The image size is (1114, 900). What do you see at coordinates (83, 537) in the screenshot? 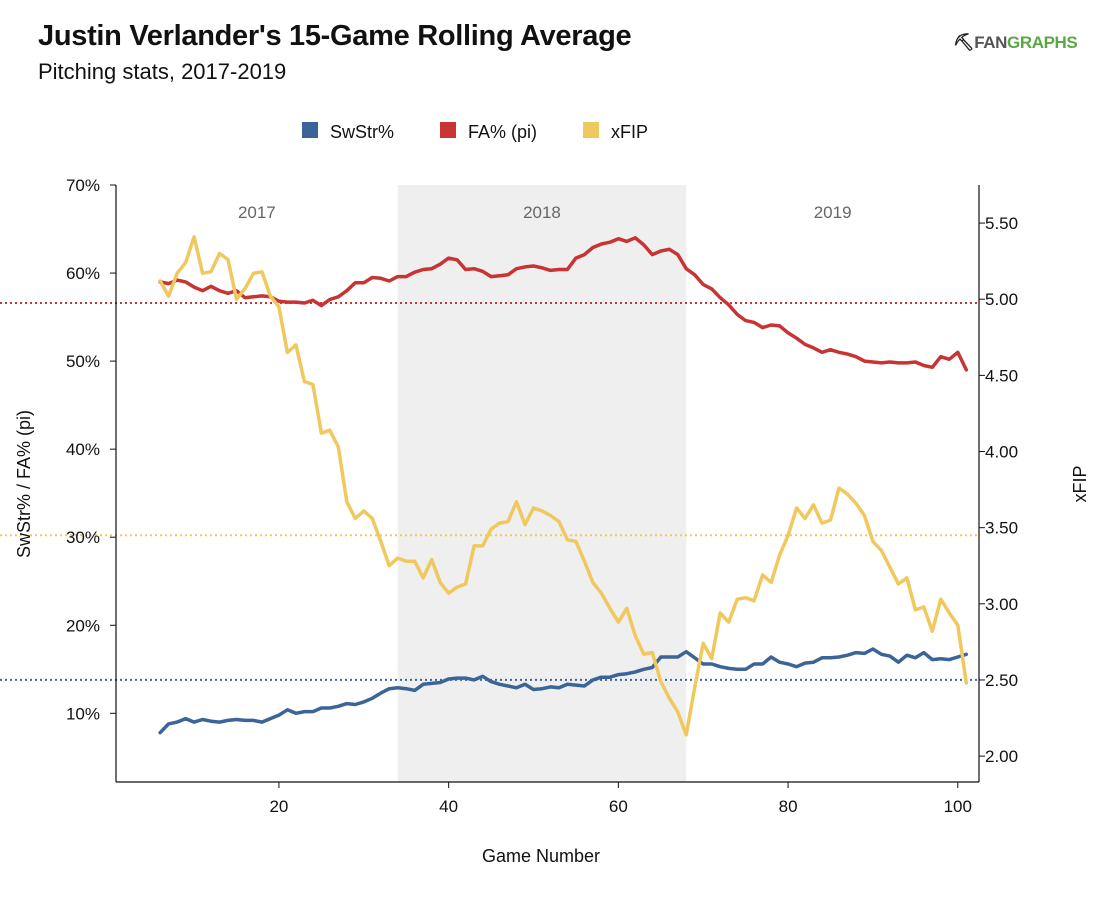
I see `y-left-tick-label: 30%` at bounding box center [83, 537].